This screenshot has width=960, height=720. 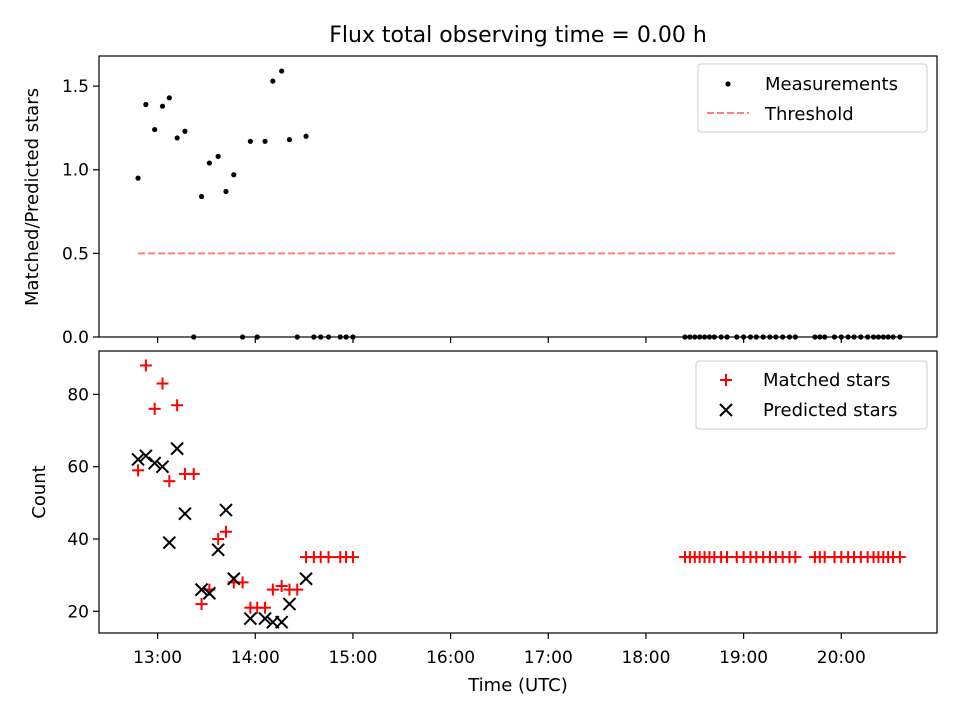 I want to click on xtick-label: 16:00, so click(x=450, y=658).